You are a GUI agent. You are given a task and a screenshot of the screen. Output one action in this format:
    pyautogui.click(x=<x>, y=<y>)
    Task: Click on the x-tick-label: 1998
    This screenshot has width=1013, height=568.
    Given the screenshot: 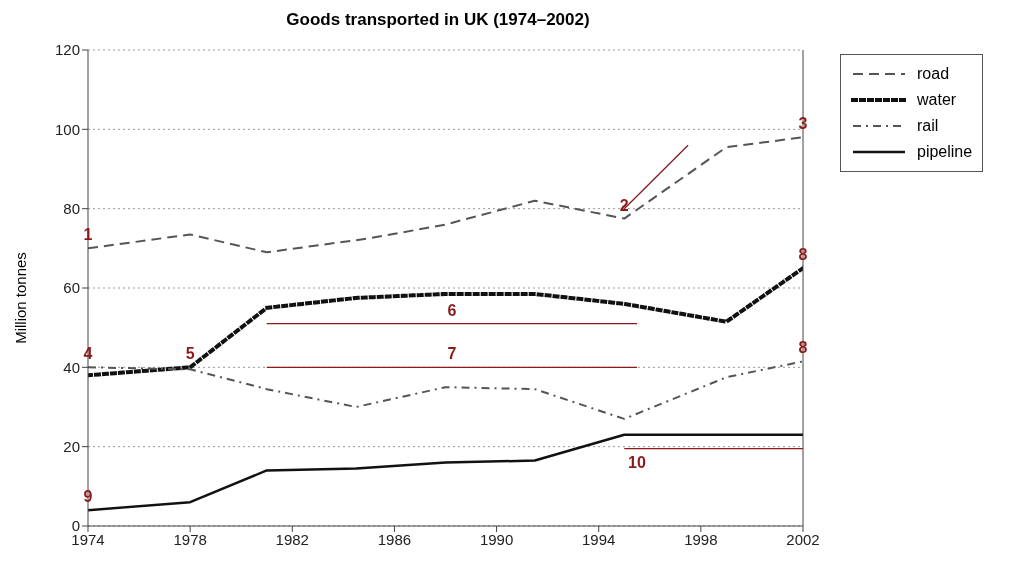 What is the action you would take?
    pyautogui.click(x=701, y=539)
    